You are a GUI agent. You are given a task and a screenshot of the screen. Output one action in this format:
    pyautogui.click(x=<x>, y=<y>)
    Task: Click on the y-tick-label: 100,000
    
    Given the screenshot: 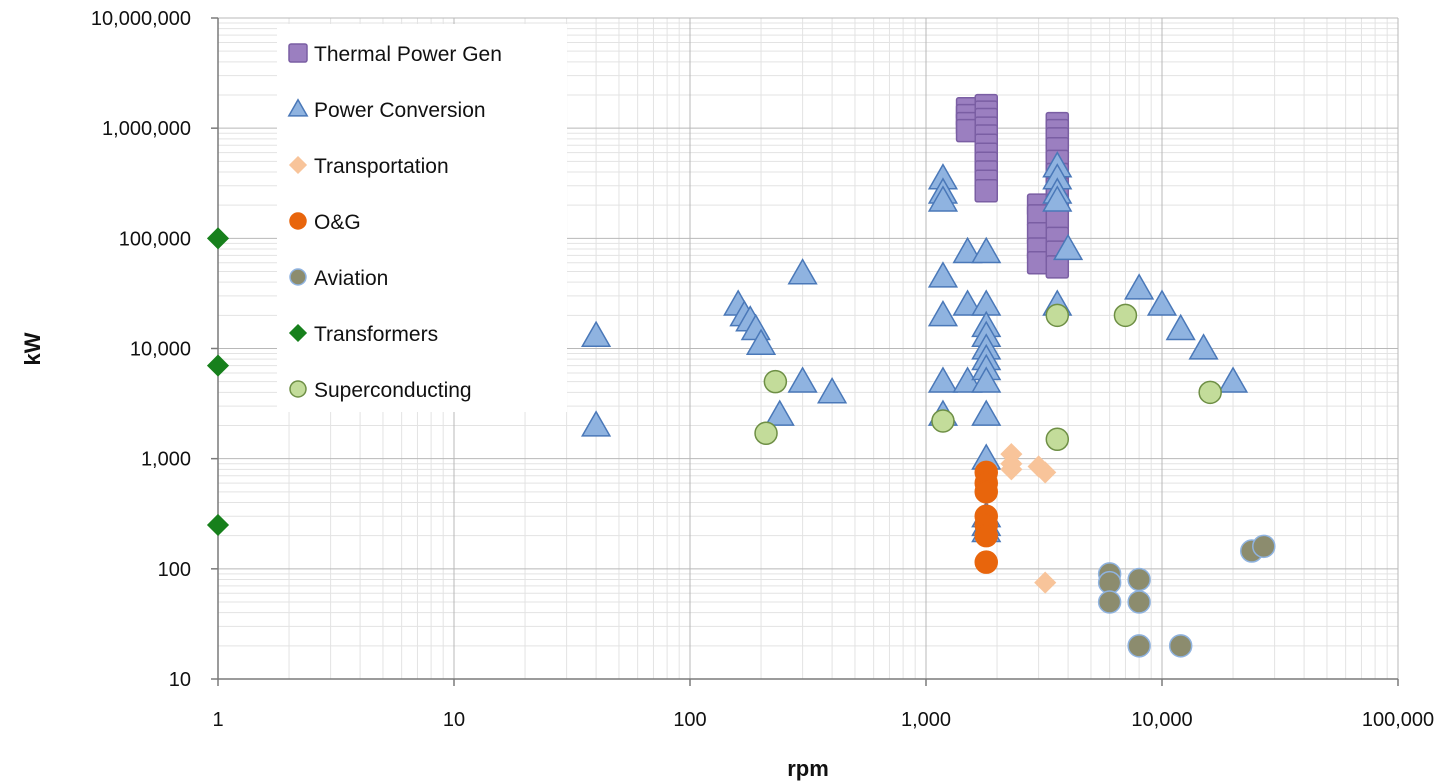 What is the action you would take?
    pyautogui.click(x=155, y=239)
    